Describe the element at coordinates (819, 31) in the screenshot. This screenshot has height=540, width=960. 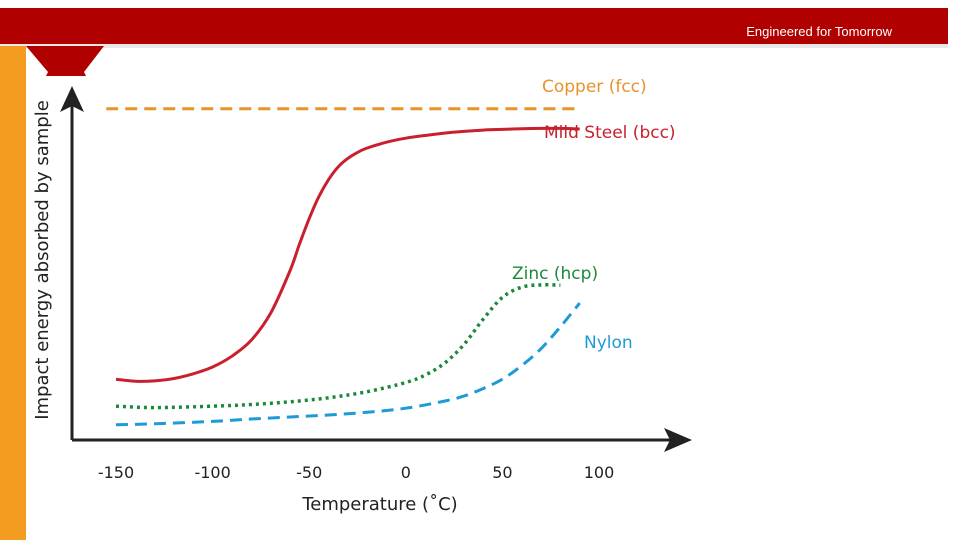
I see `tagline-text: Engineered for Tomorrow` at that location.